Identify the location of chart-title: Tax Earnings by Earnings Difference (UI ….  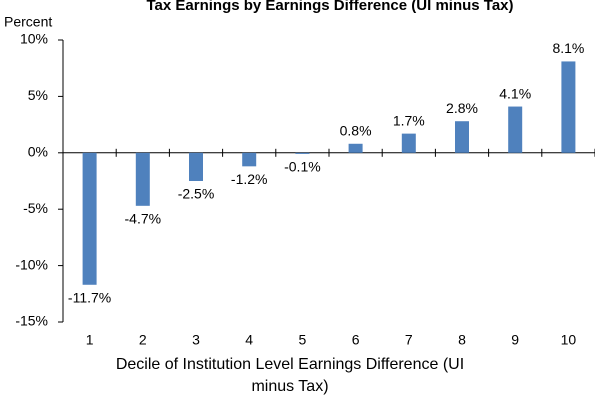
(329, 7).